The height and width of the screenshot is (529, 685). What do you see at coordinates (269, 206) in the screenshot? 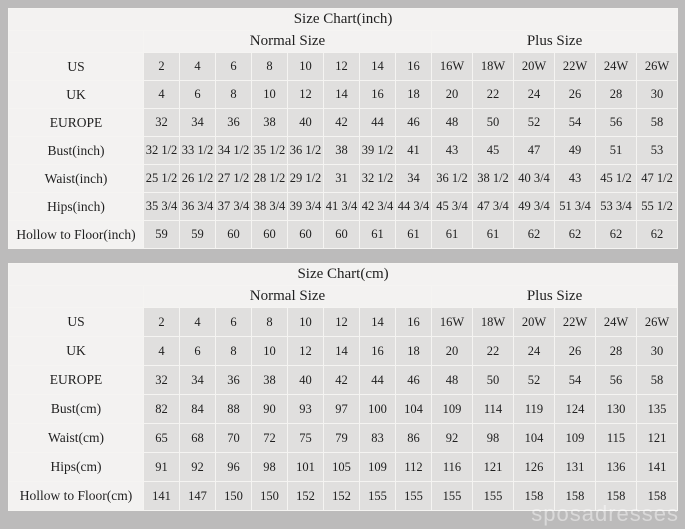
I see `size-cell: 38 3/4` at bounding box center [269, 206].